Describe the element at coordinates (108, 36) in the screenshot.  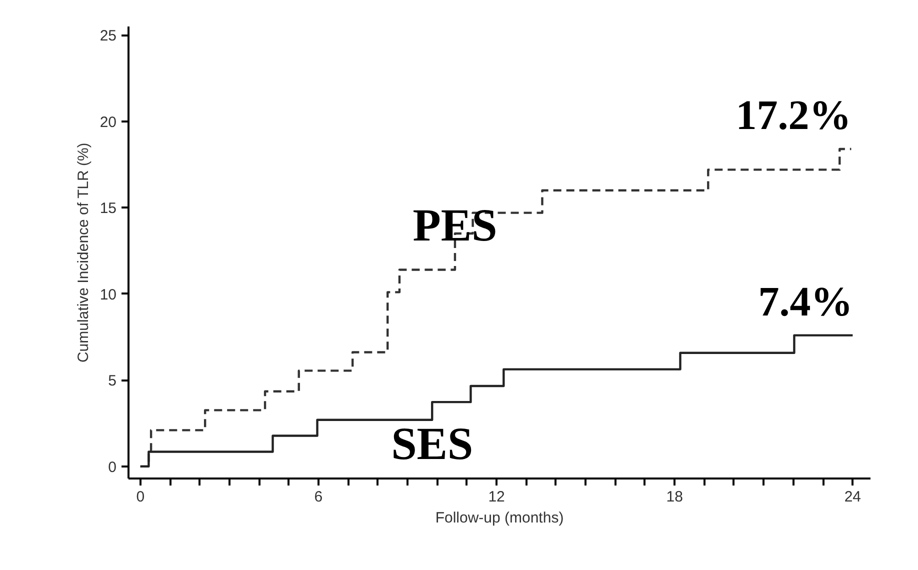
I see `y-tick-label: 25` at that location.